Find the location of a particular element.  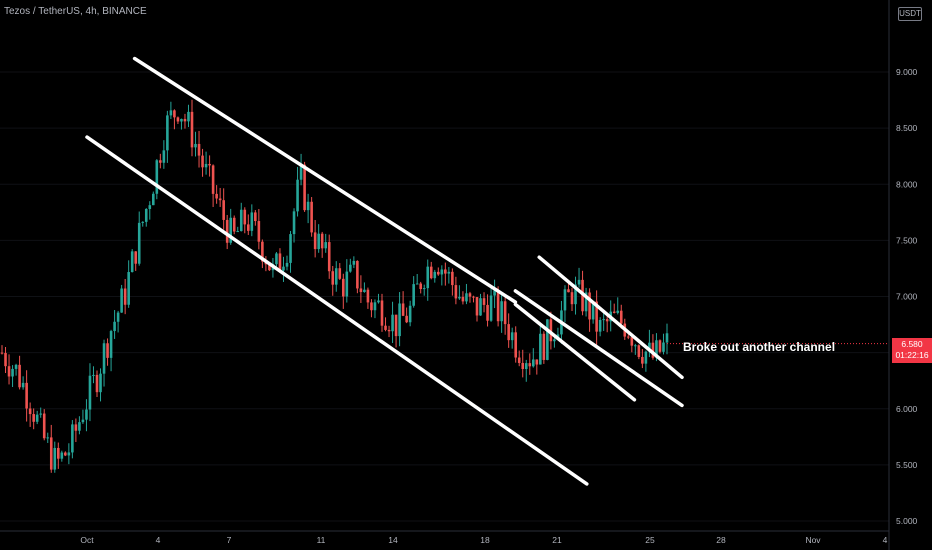

x-tick-label: 28 is located at coordinates (721, 540).